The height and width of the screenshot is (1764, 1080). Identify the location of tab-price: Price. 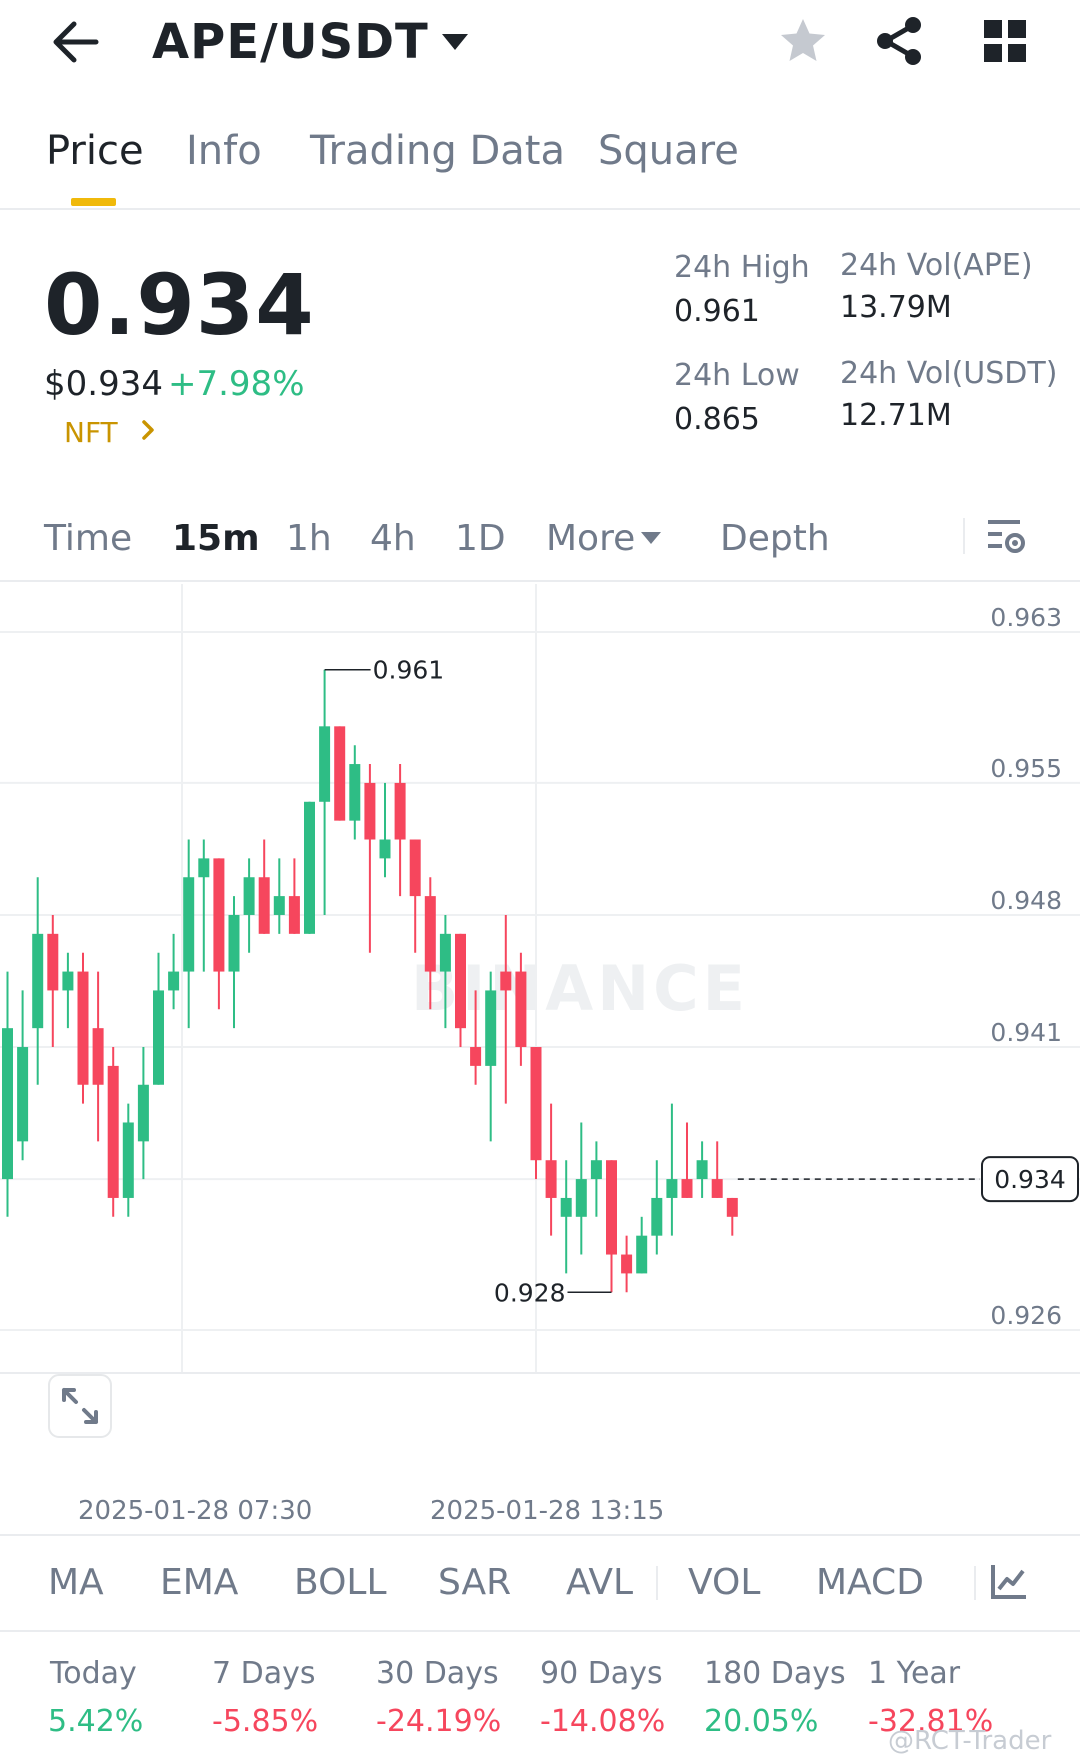
(95, 151).